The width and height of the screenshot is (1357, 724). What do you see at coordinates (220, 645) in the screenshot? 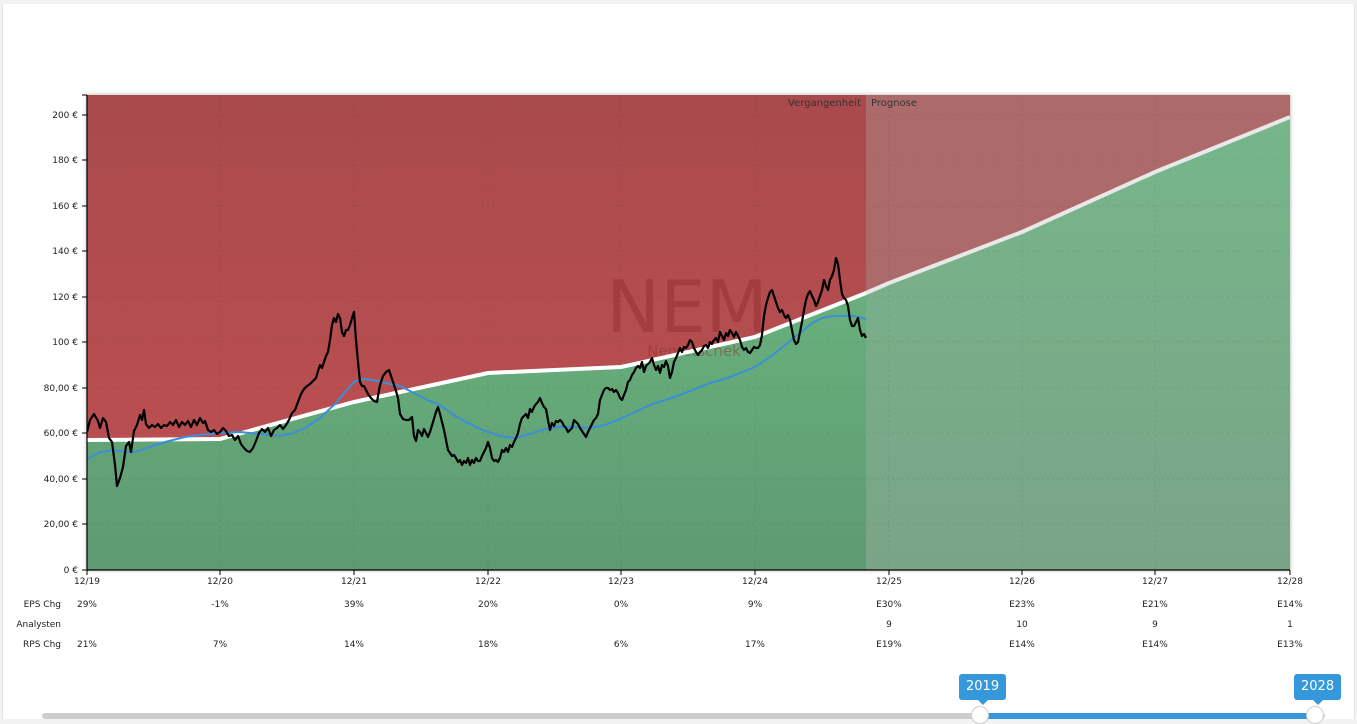
I see `svg-text: 7%` at bounding box center [220, 645].